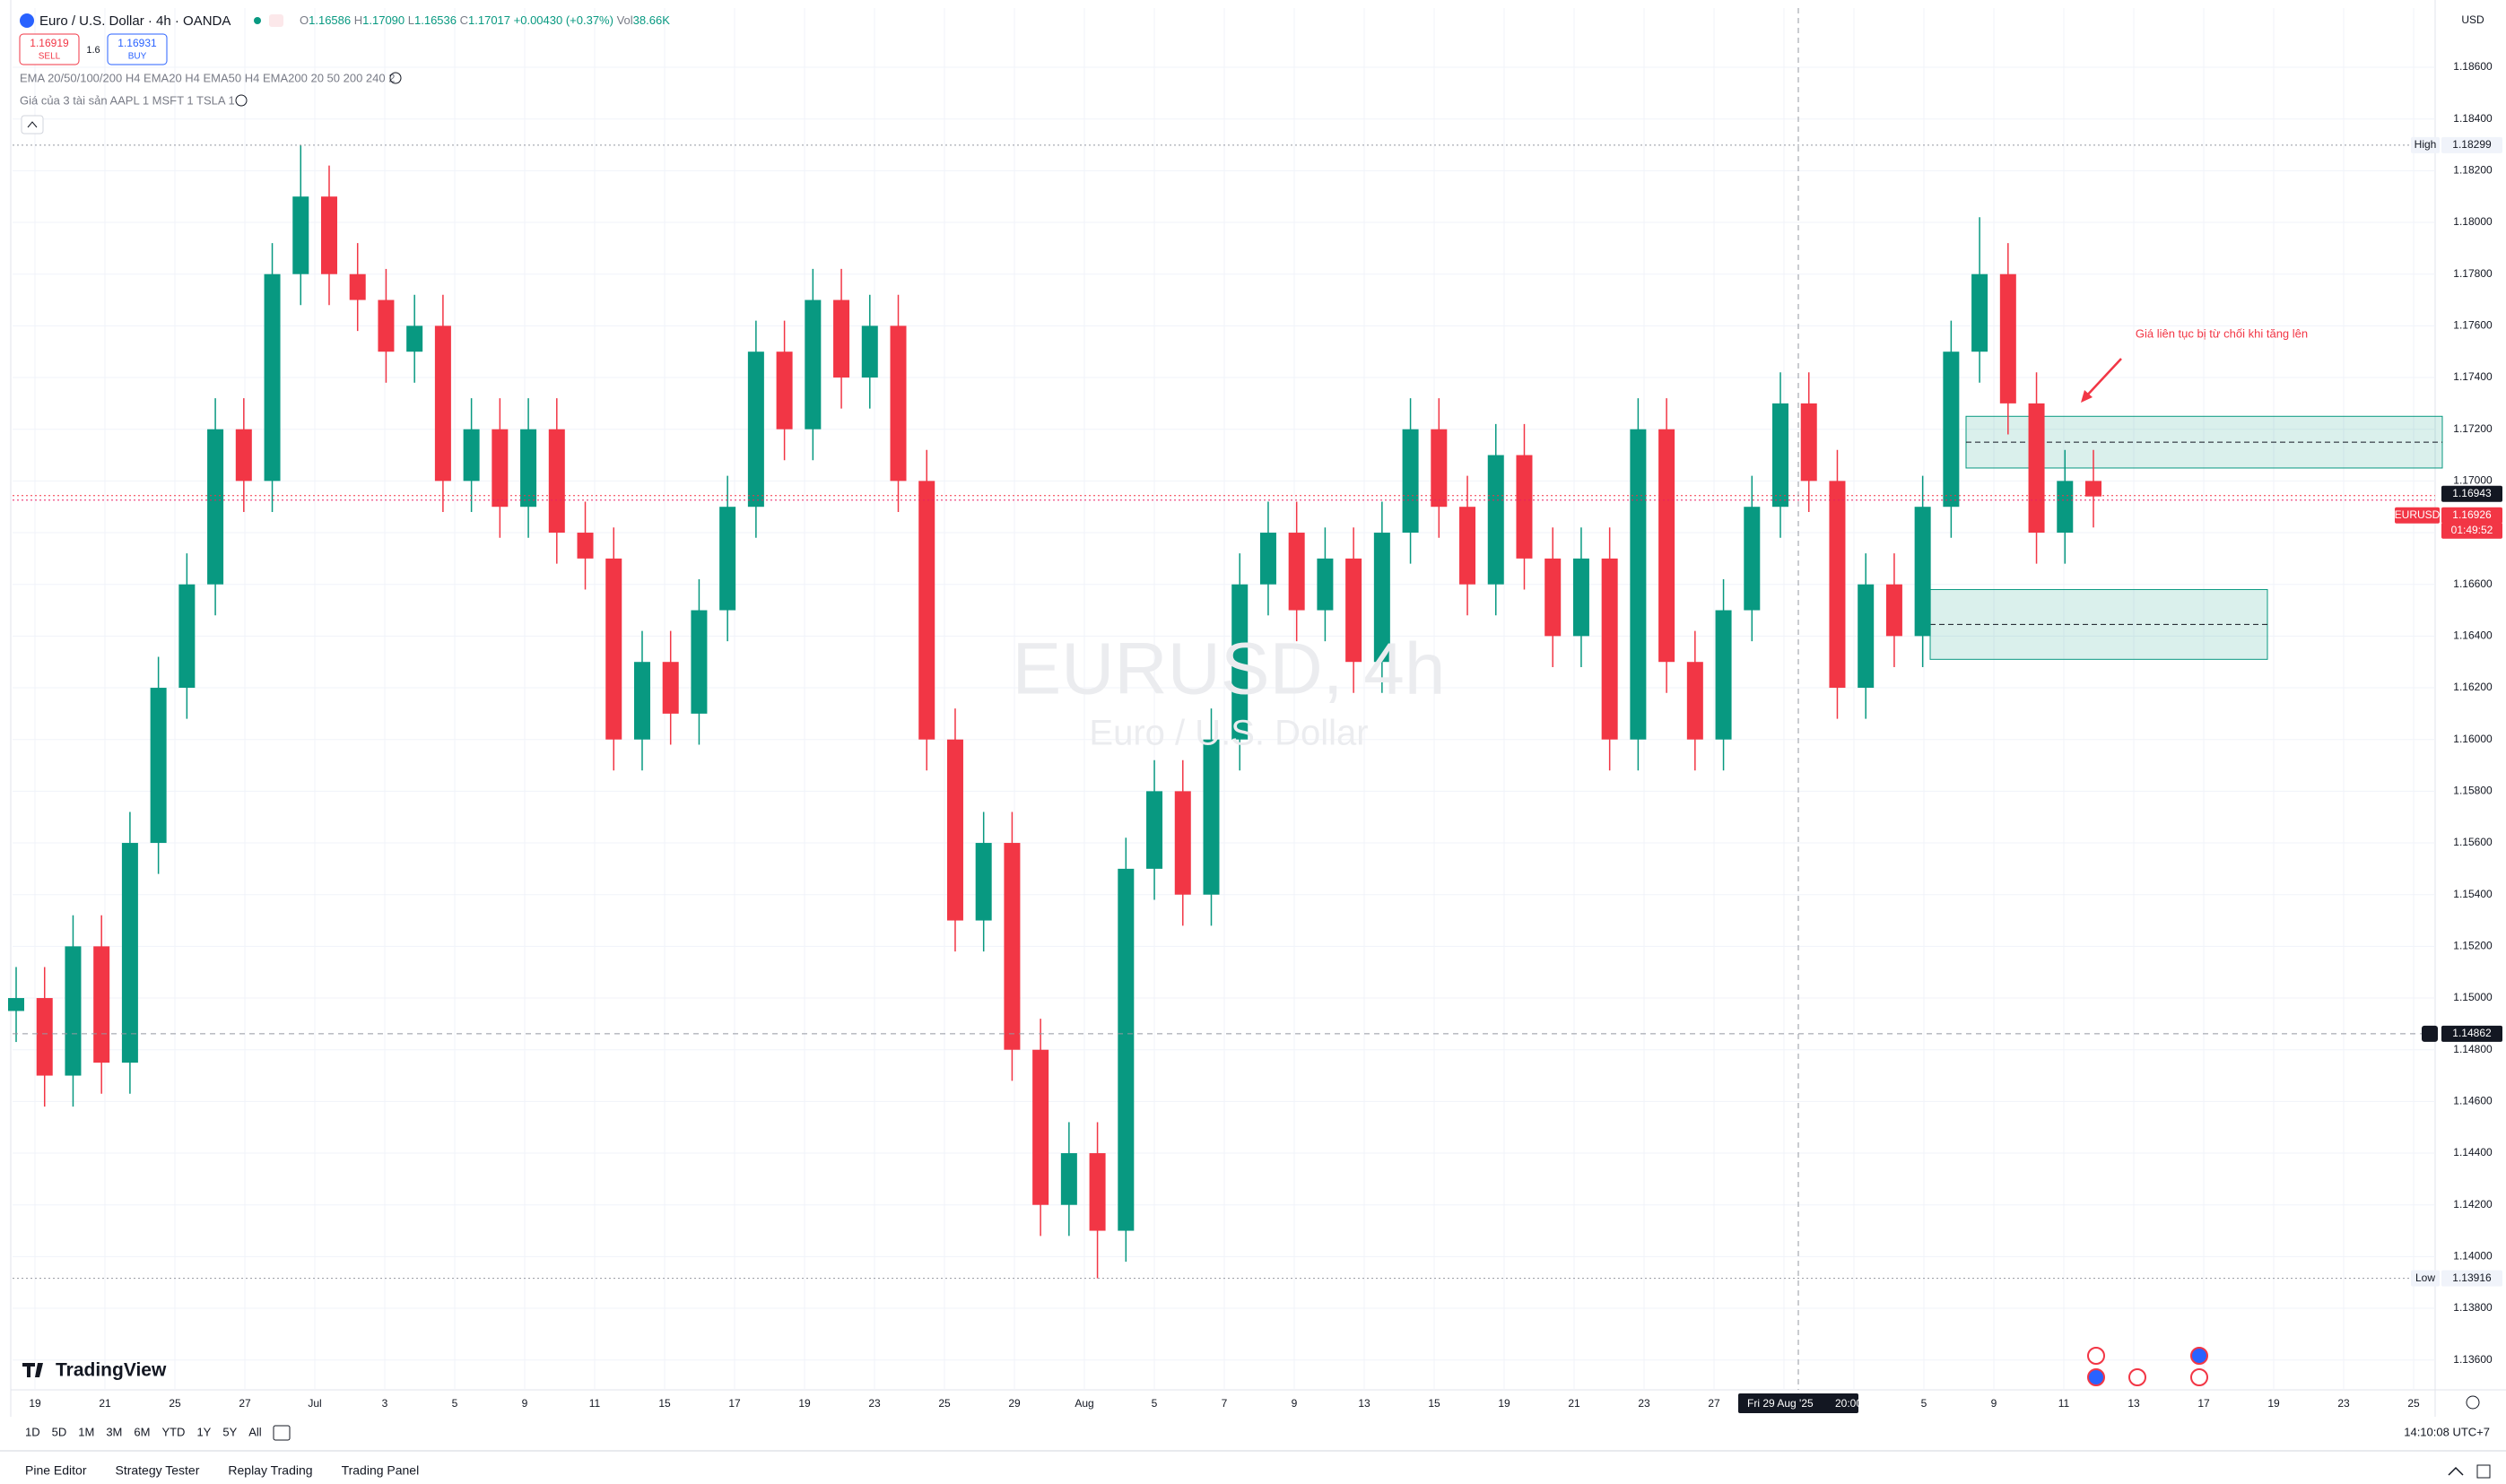  What do you see at coordinates (157, 1471) in the screenshot?
I see `bottom-tab: Strategy Tester` at bounding box center [157, 1471].